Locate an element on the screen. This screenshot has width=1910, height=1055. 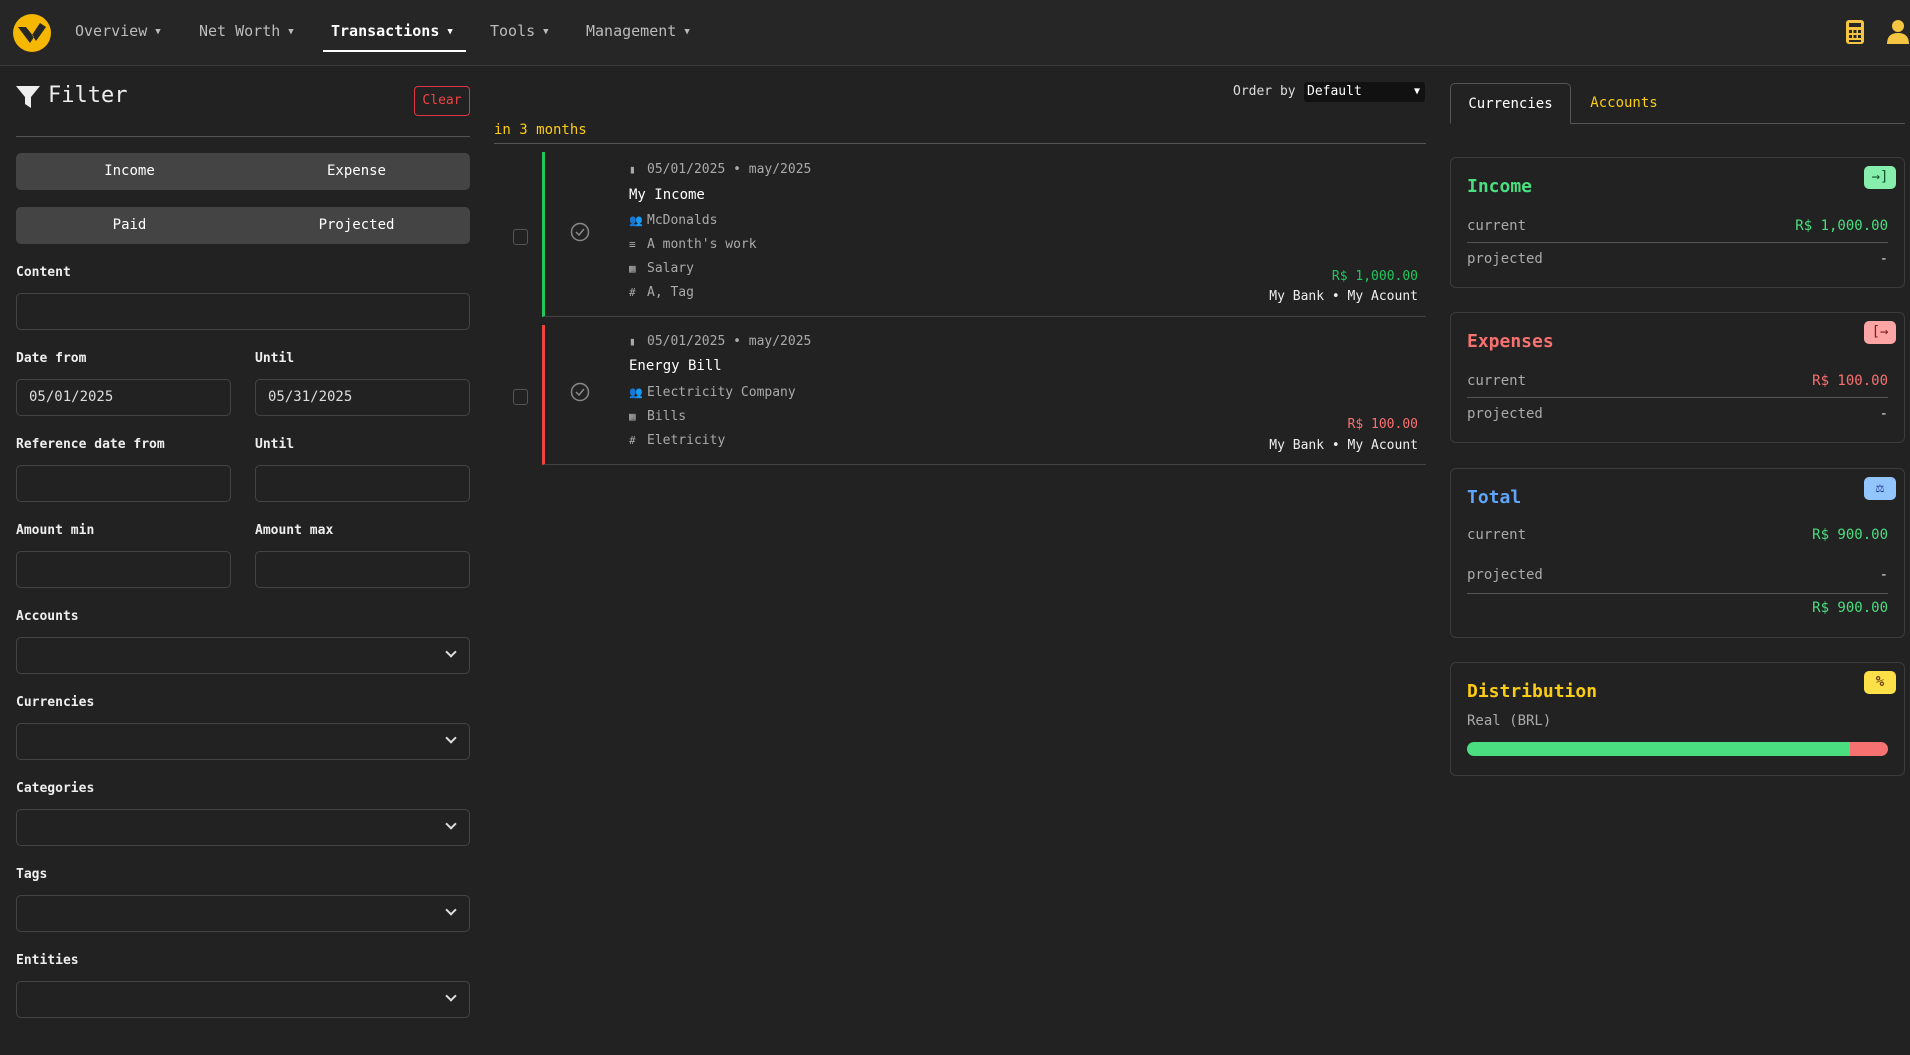
ref-date-from-label: Reference date from is located at coordinates (90, 444).